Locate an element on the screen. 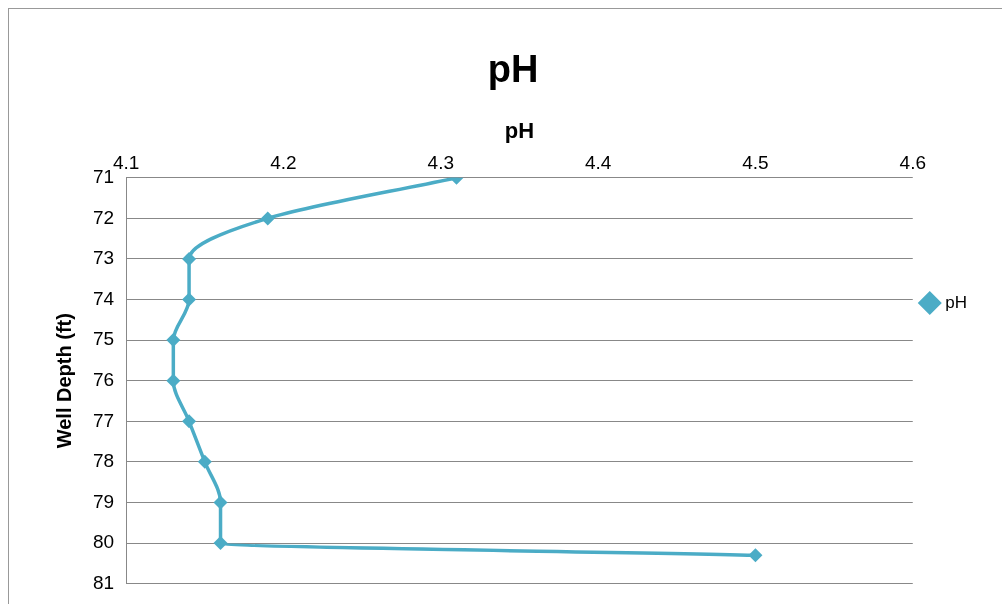 The width and height of the screenshot is (1002, 604). x-tick-label: 4.5 is located at coordinates (755, 162).